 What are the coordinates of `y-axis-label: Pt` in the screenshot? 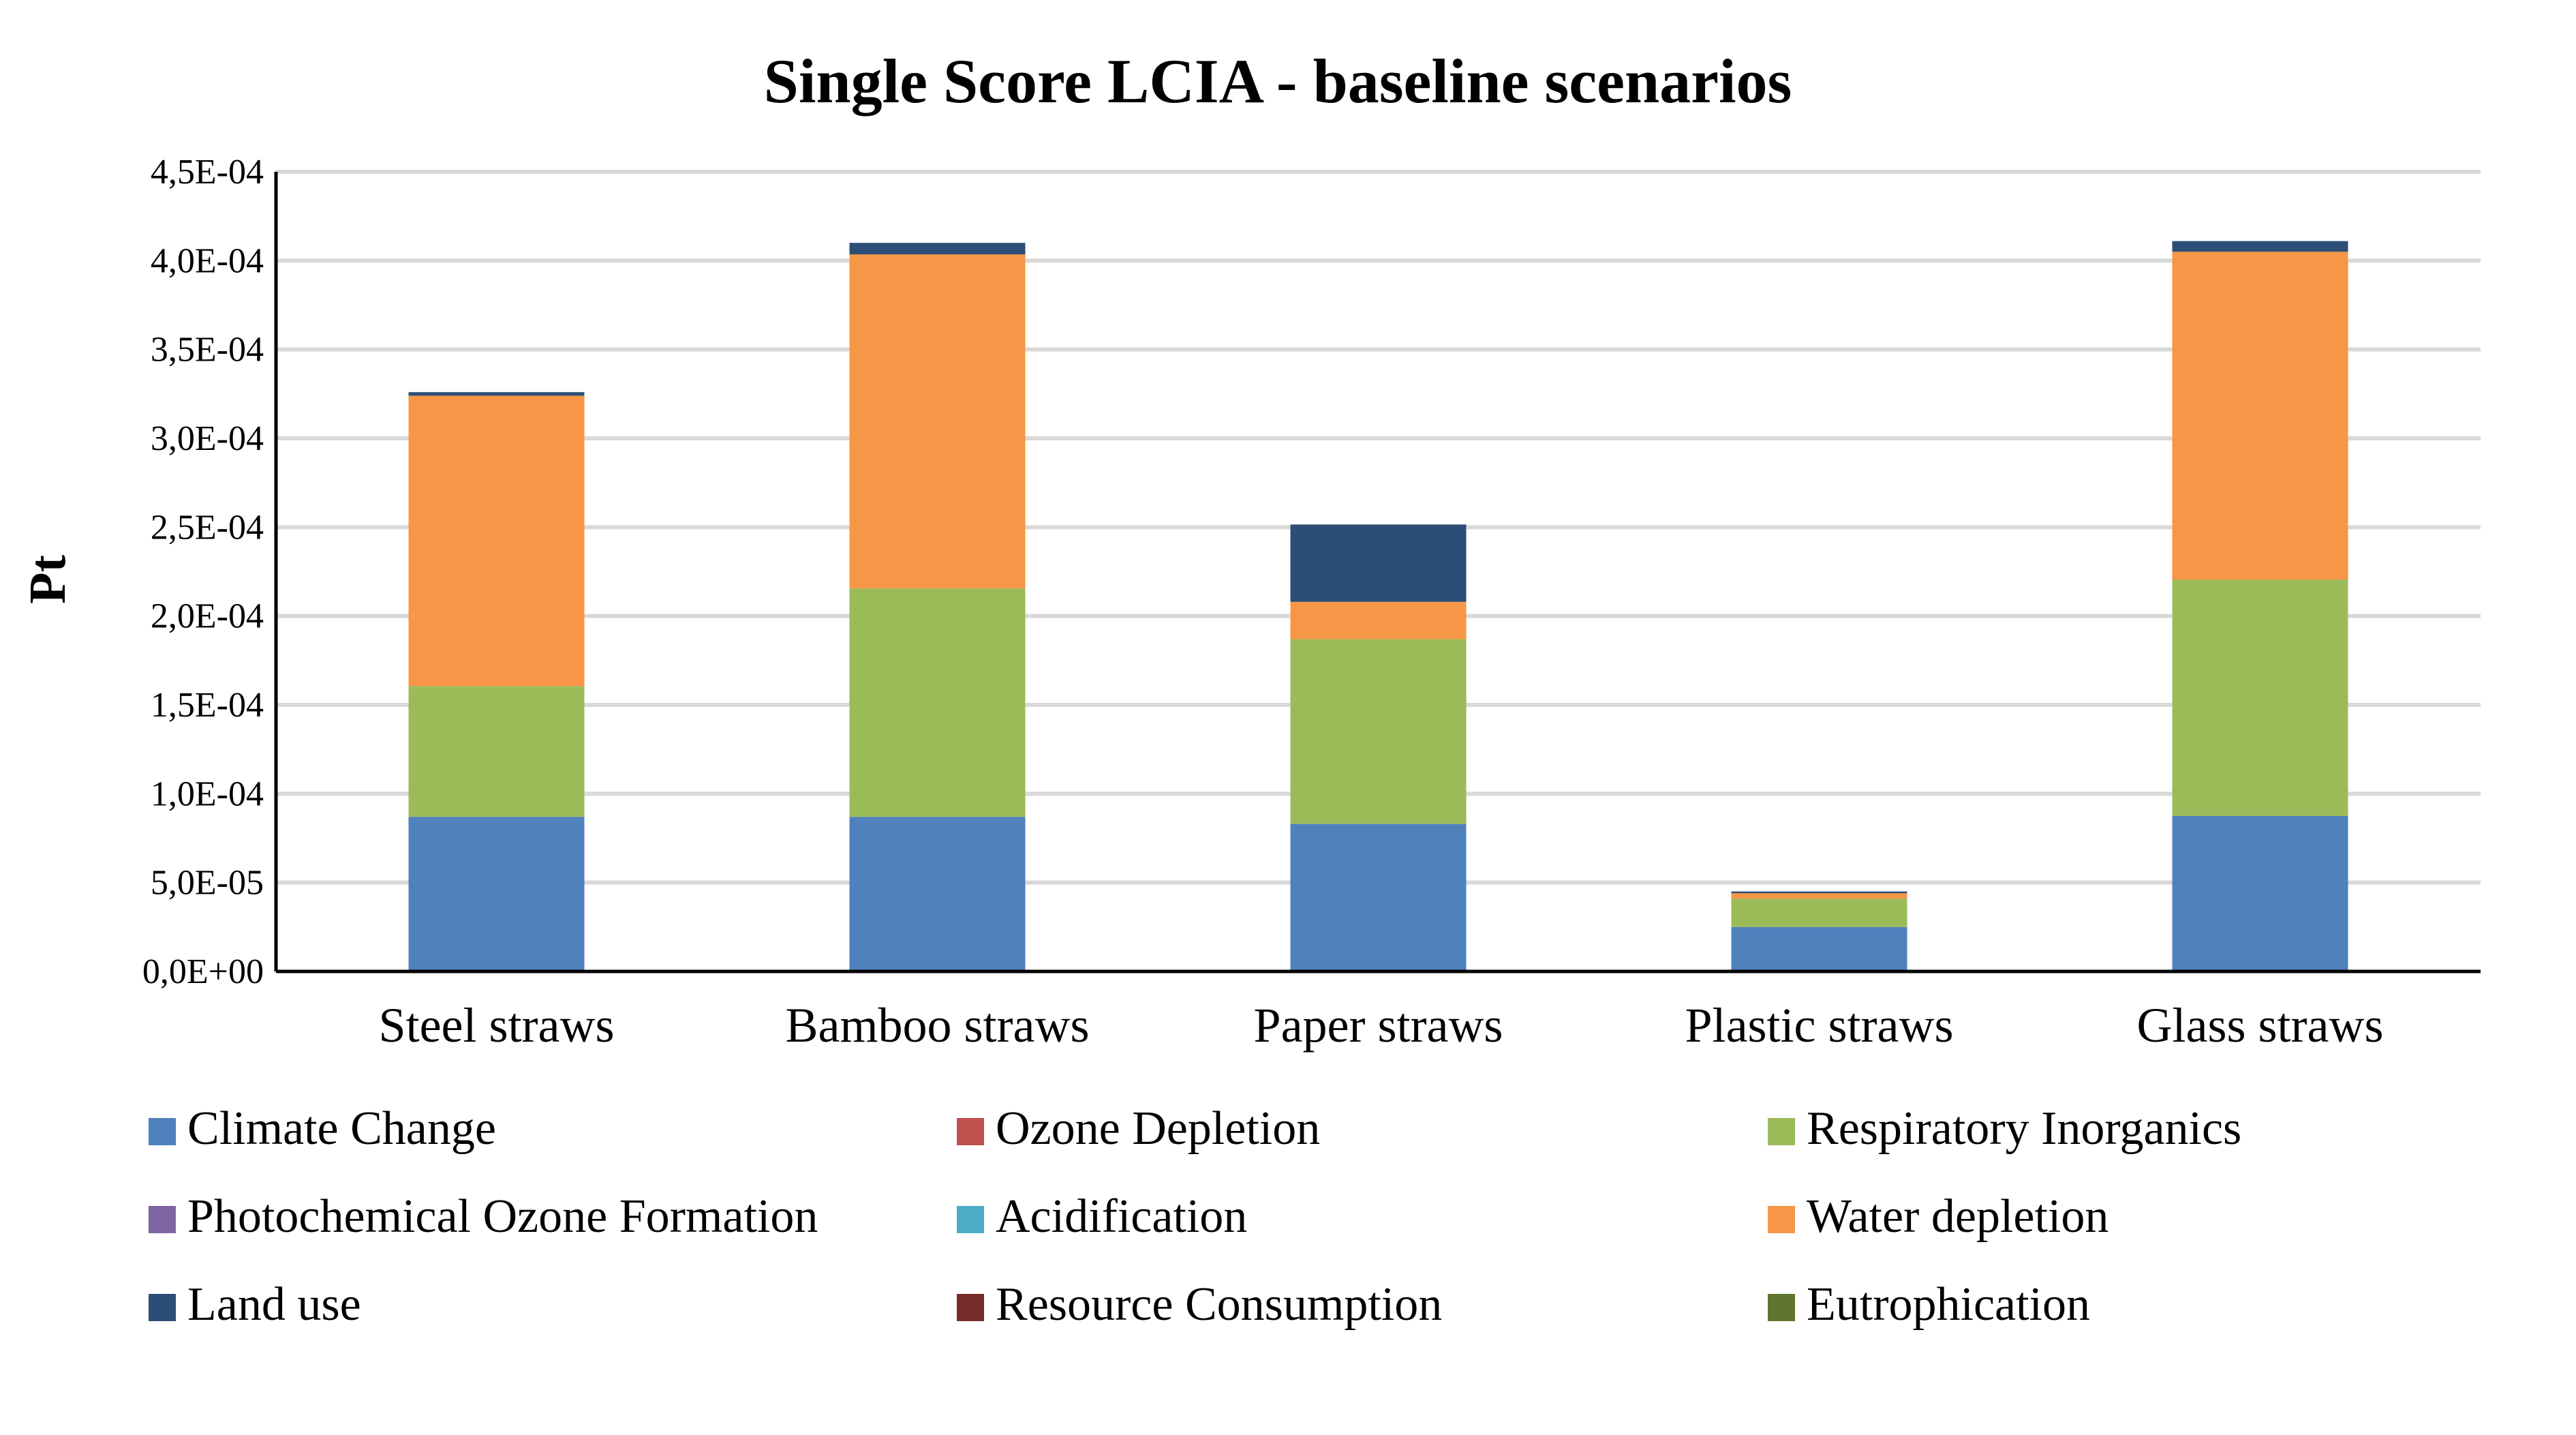 It's located at (48, 579).